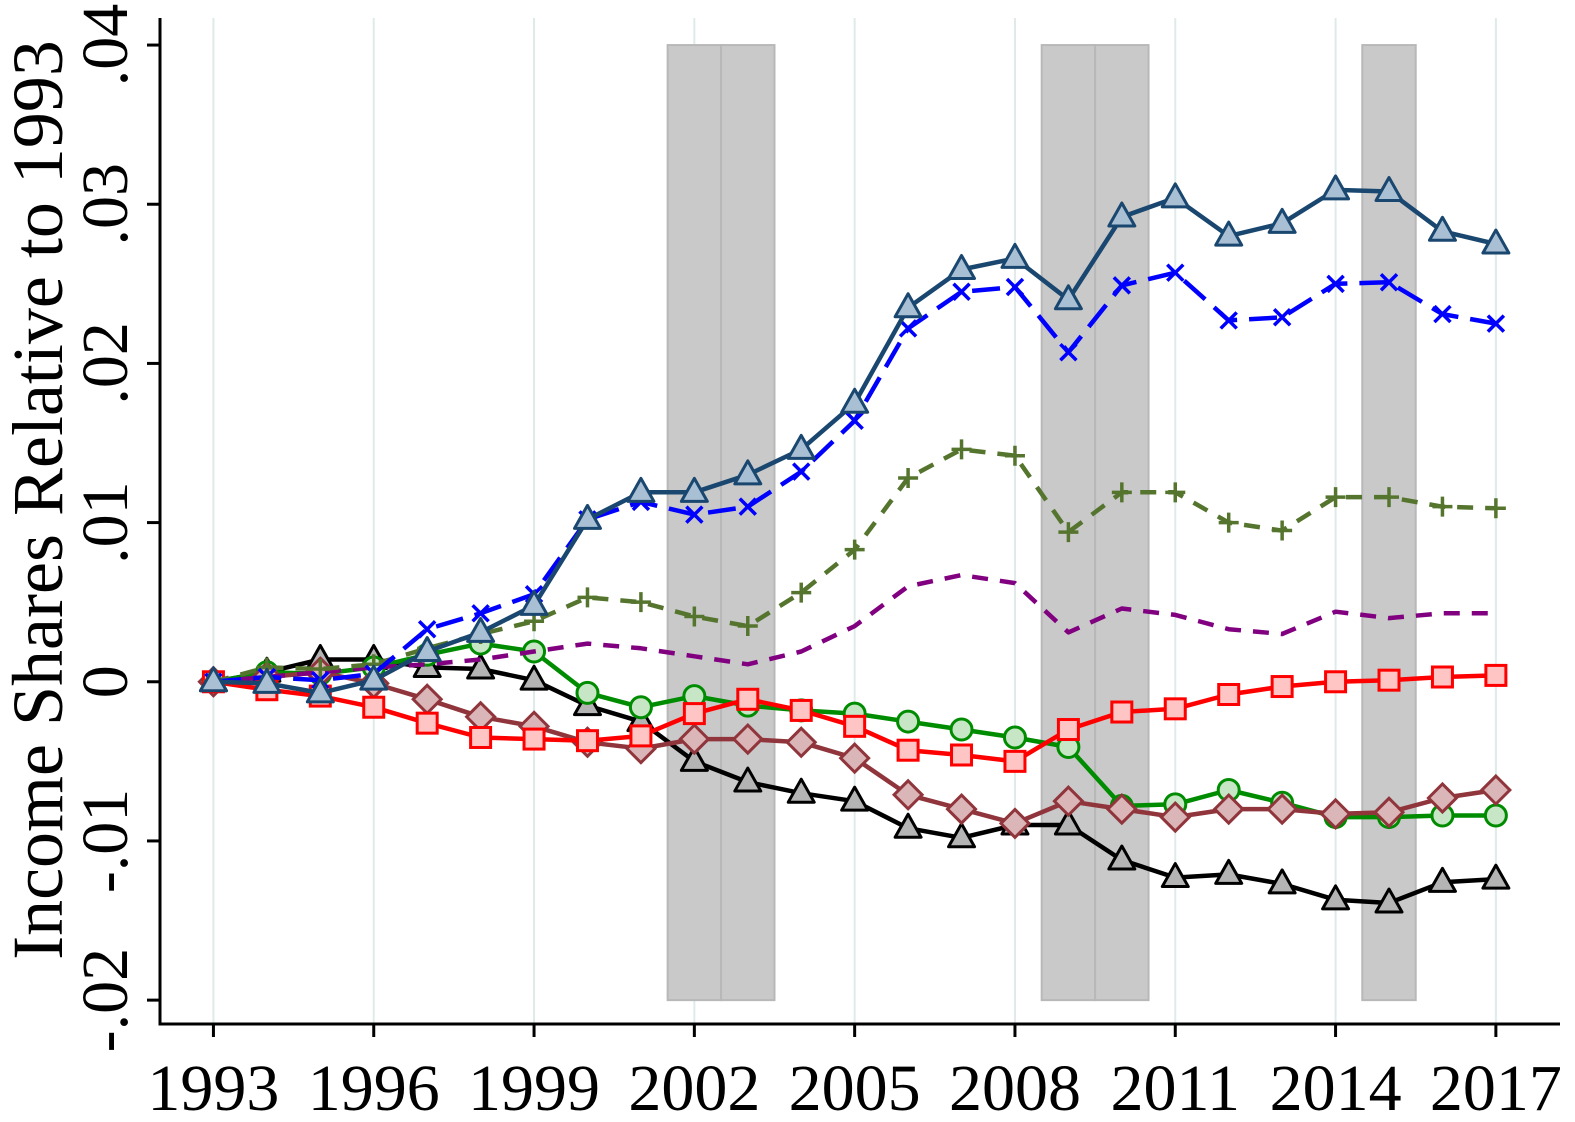  What do you see at coordinates (747, 626) in the screenshot?
I see `series-6-point-2003` at bounding box center [747, 626].